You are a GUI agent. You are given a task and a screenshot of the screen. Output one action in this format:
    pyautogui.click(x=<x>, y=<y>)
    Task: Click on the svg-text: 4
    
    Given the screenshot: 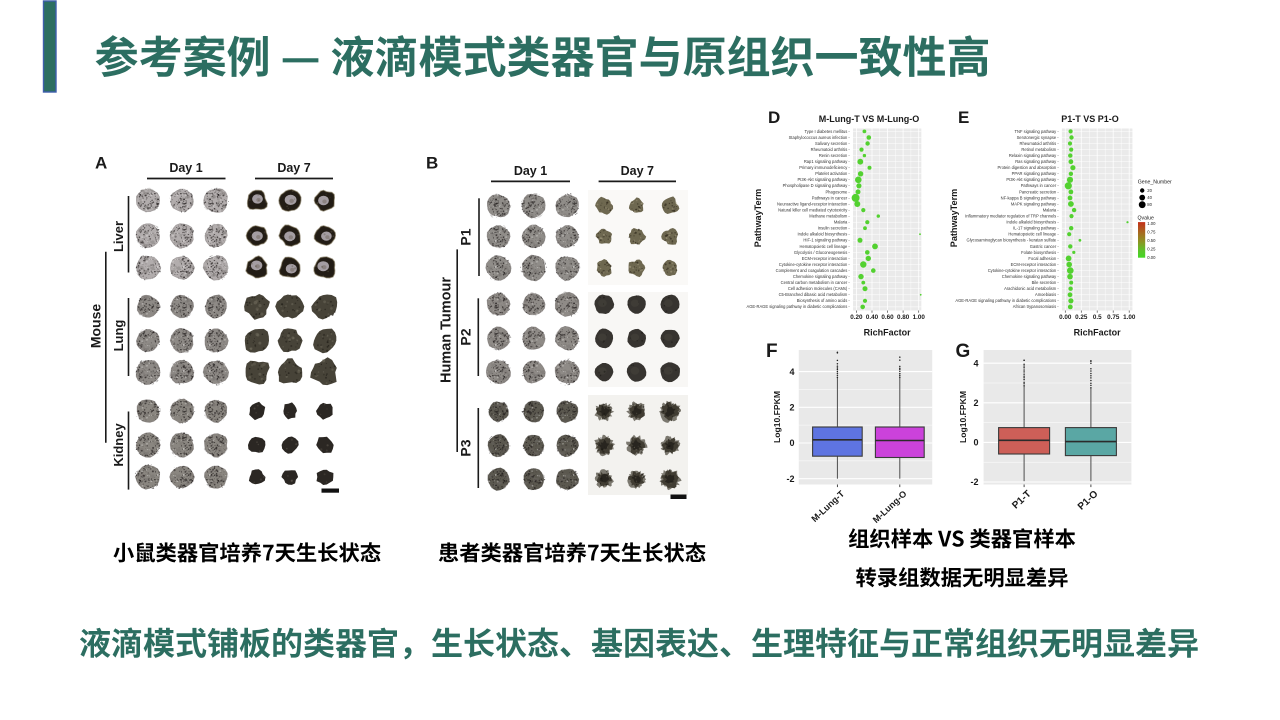 What is the action you would take?
    pyautogui.click(x=791, y=372)
    